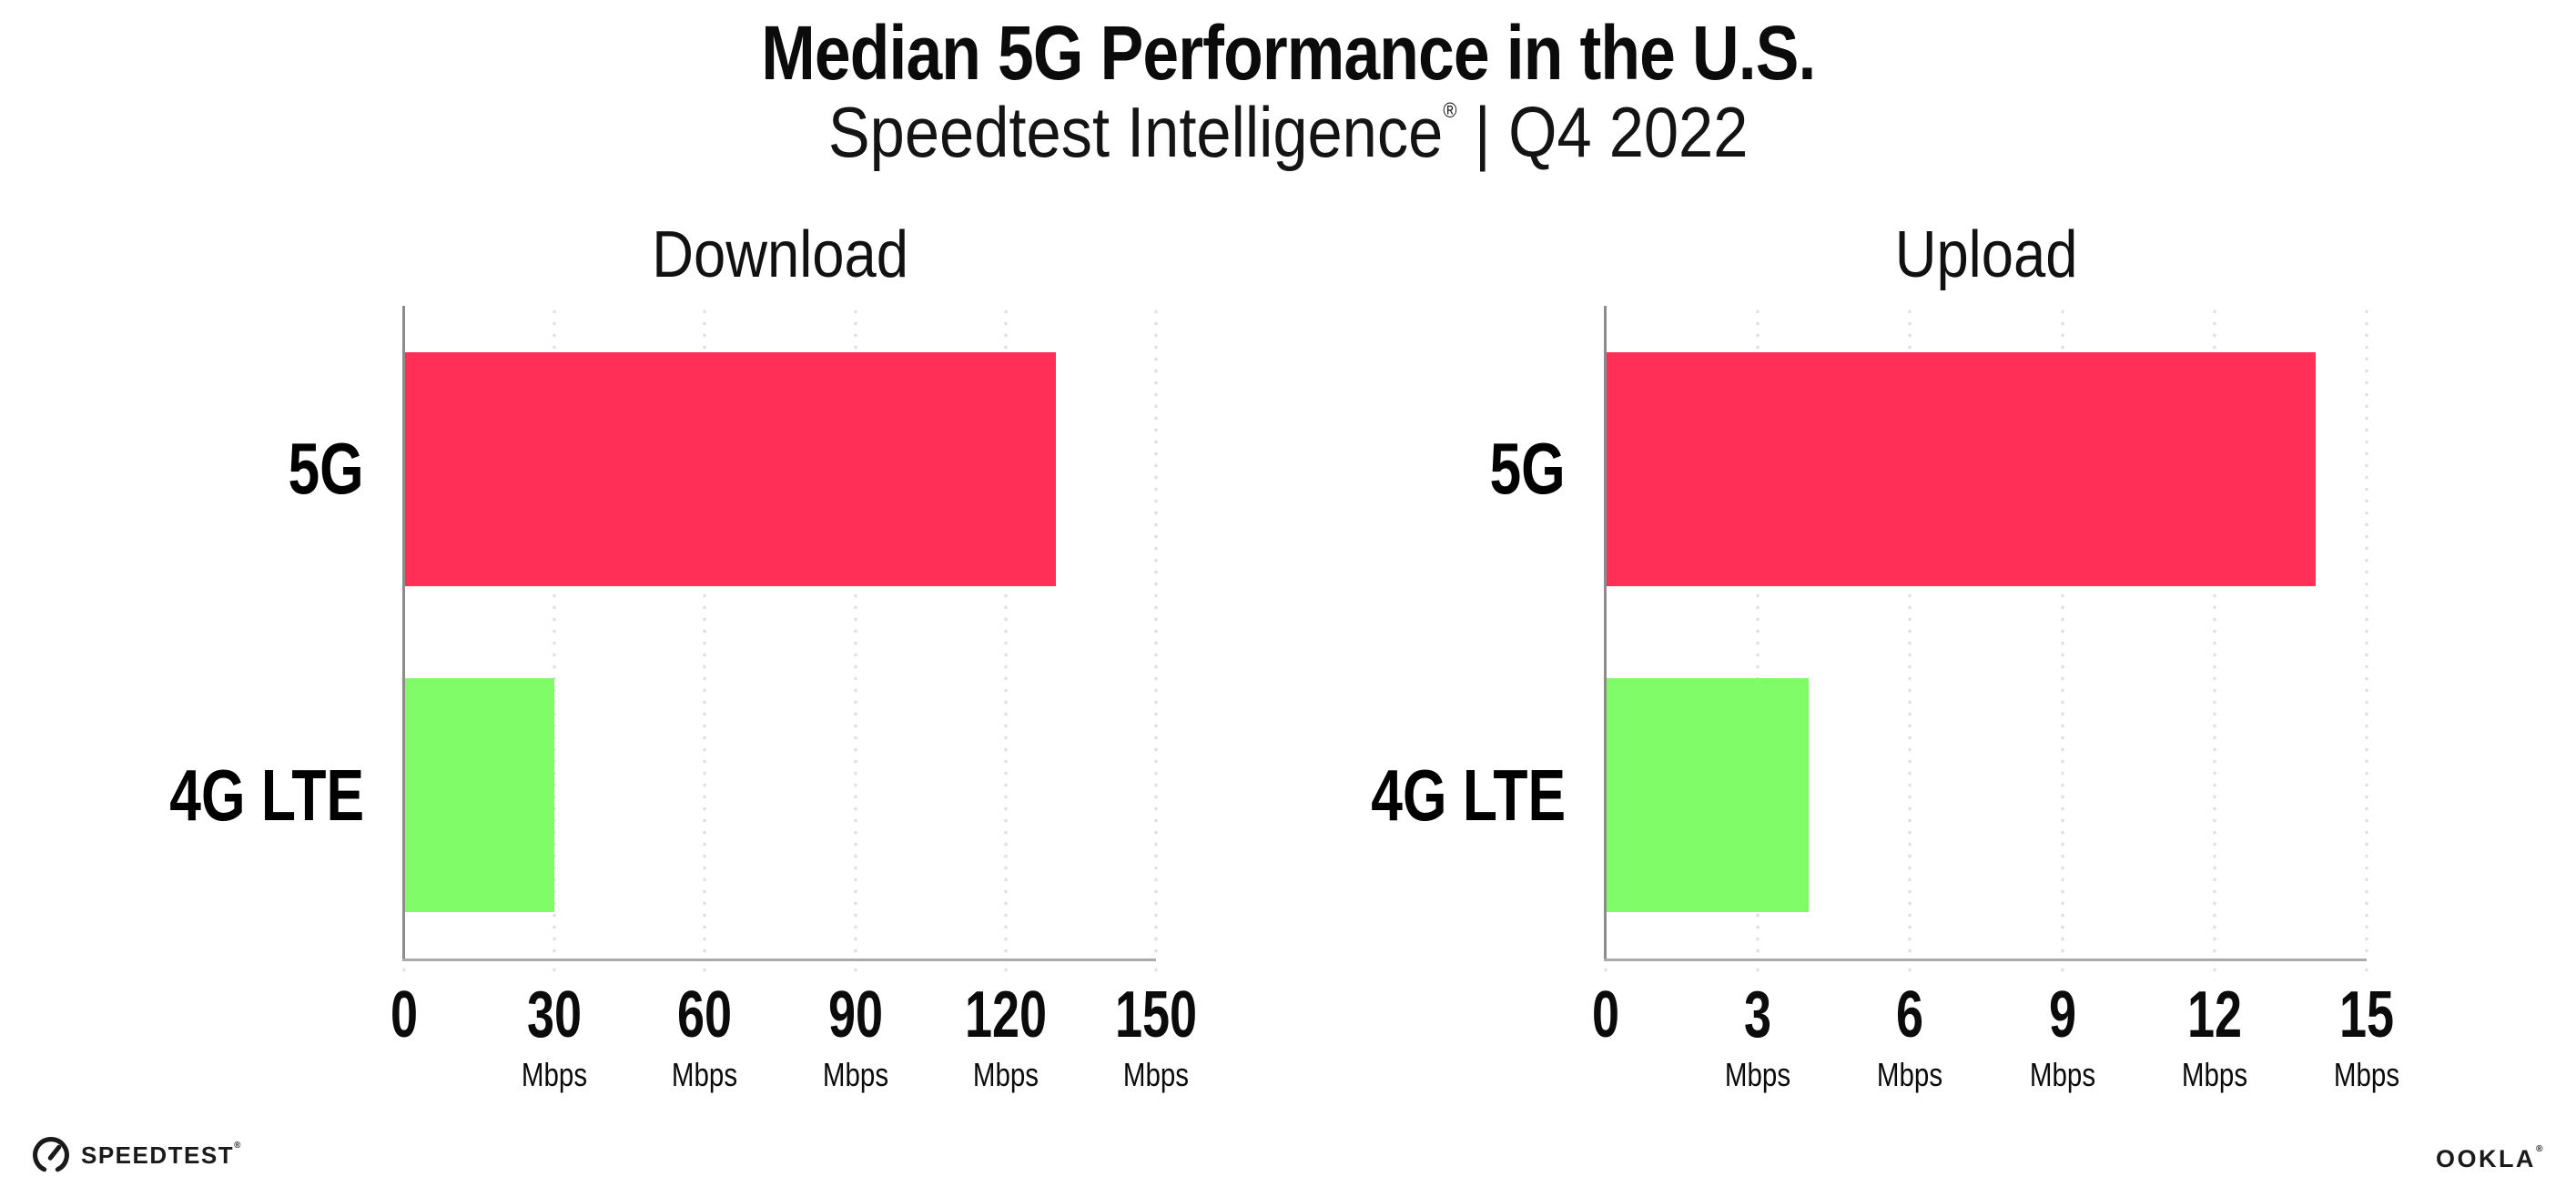 The height and width of the screenshot is (1197, 2576). I want to click on x-tick-label-60: 60 Mbps, so click(704, 1036).